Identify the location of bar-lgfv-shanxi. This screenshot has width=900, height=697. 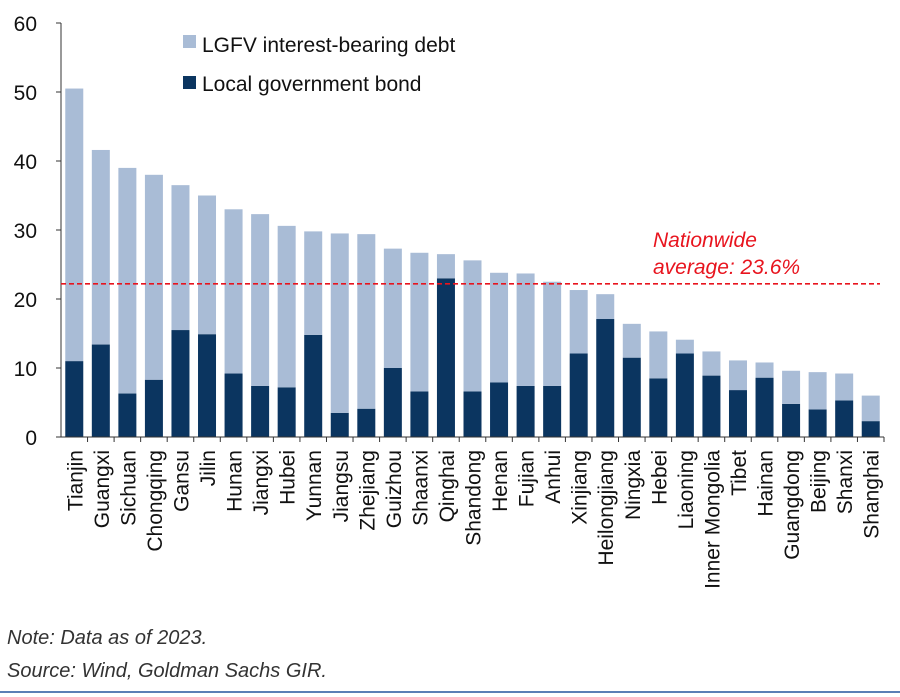
(844, 387).